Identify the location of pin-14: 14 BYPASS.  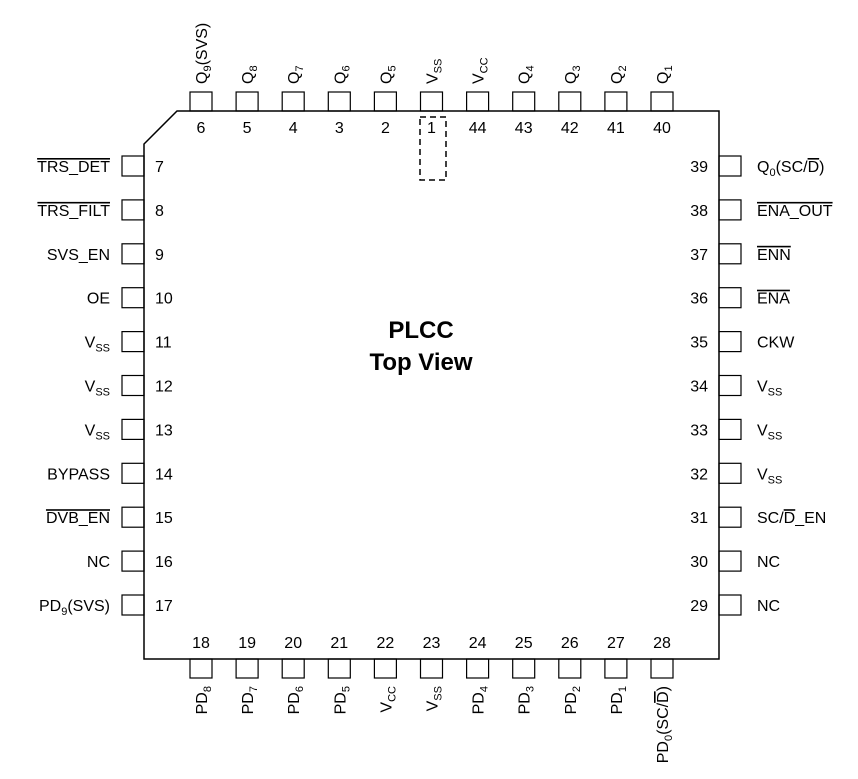
(110, 473).